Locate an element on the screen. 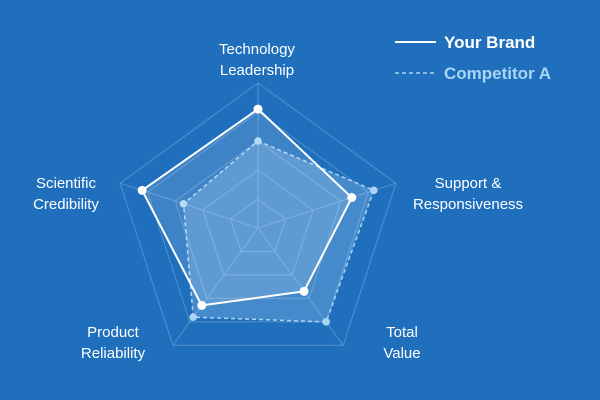  legend: Your Brand Competitor A is located at coordinates (473, 58).